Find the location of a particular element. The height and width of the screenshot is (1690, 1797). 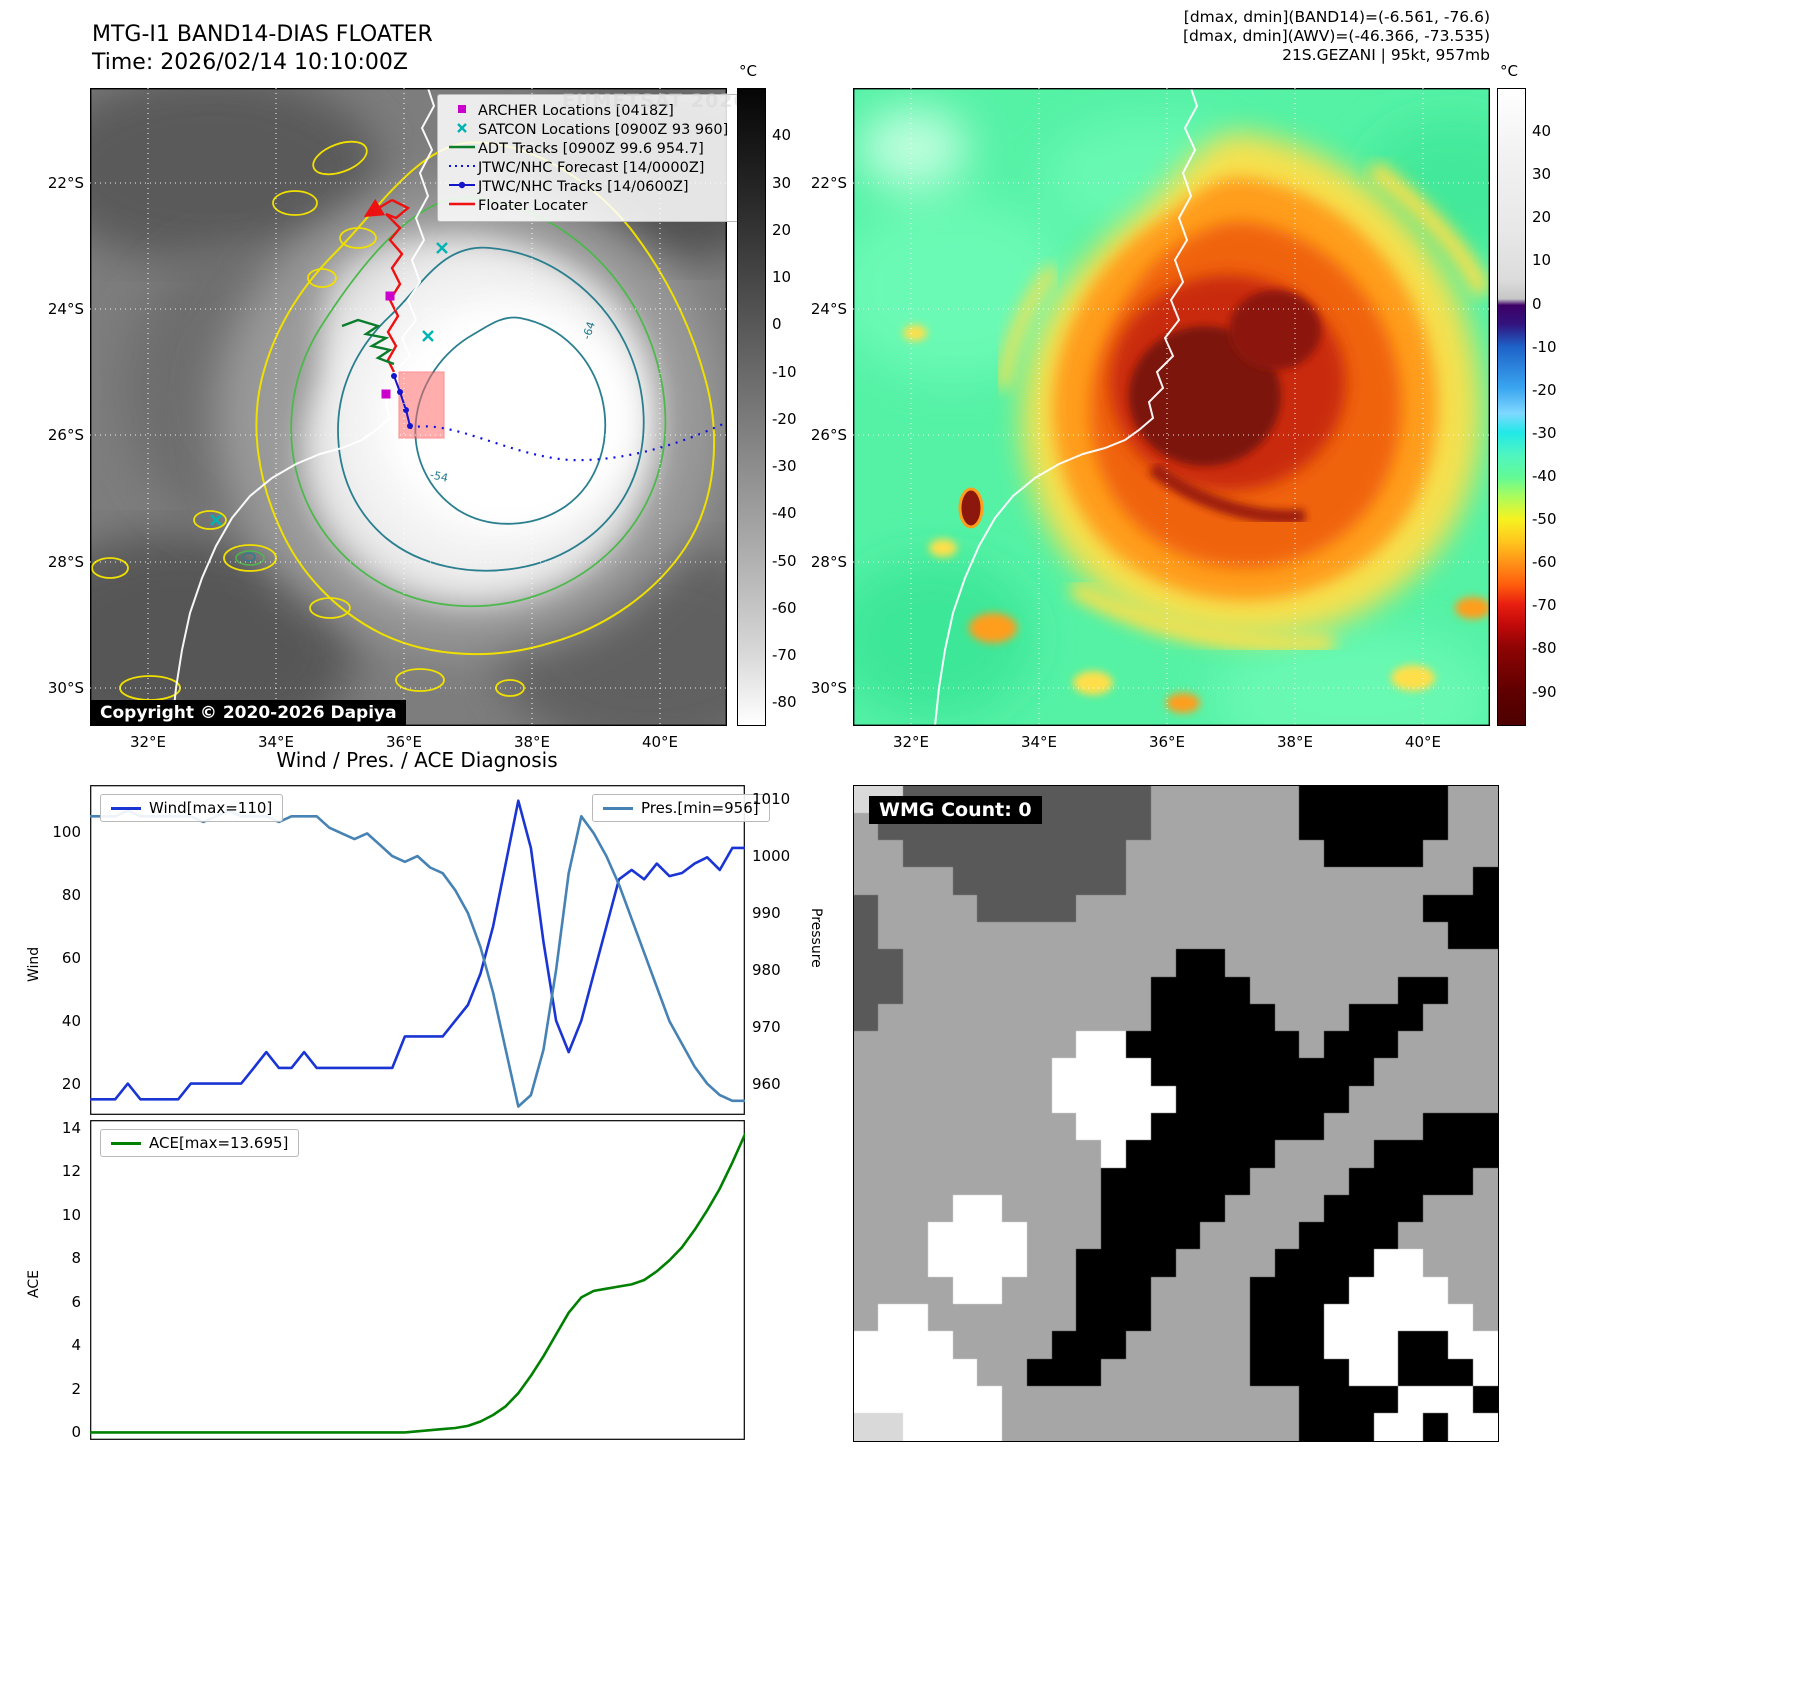

ace-chart is located at coordinates (417, 1280).